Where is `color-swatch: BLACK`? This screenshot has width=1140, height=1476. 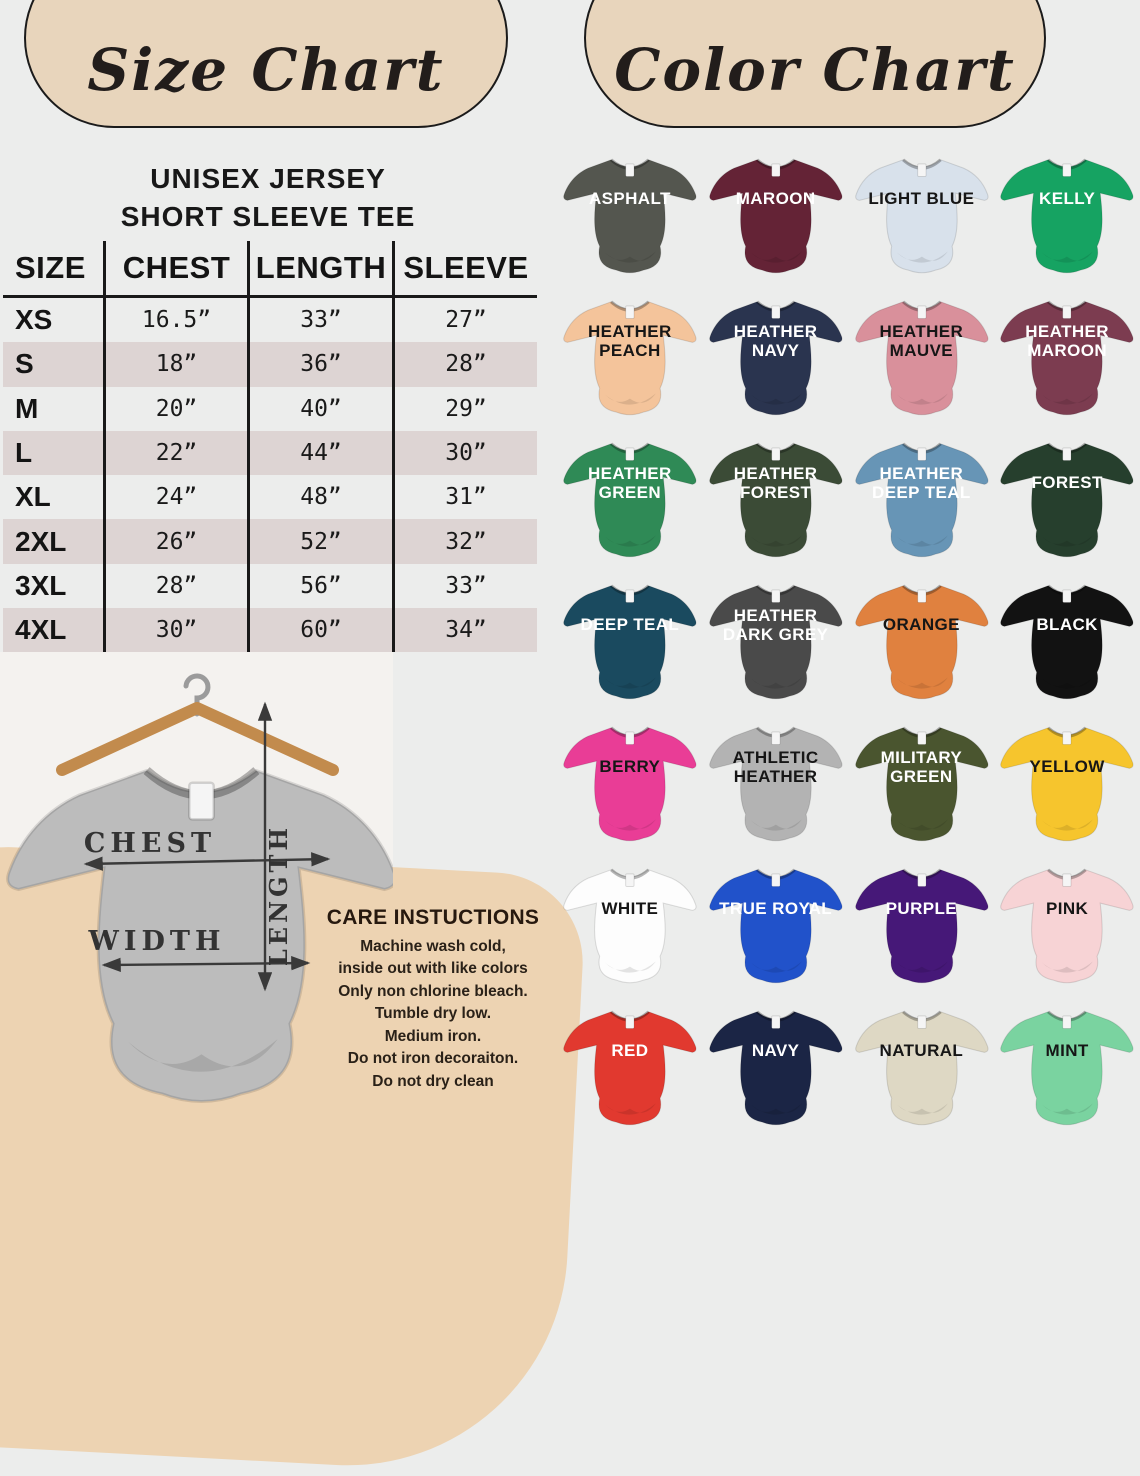
color-swatch: BLACK is located at coordinates (1067, 642).